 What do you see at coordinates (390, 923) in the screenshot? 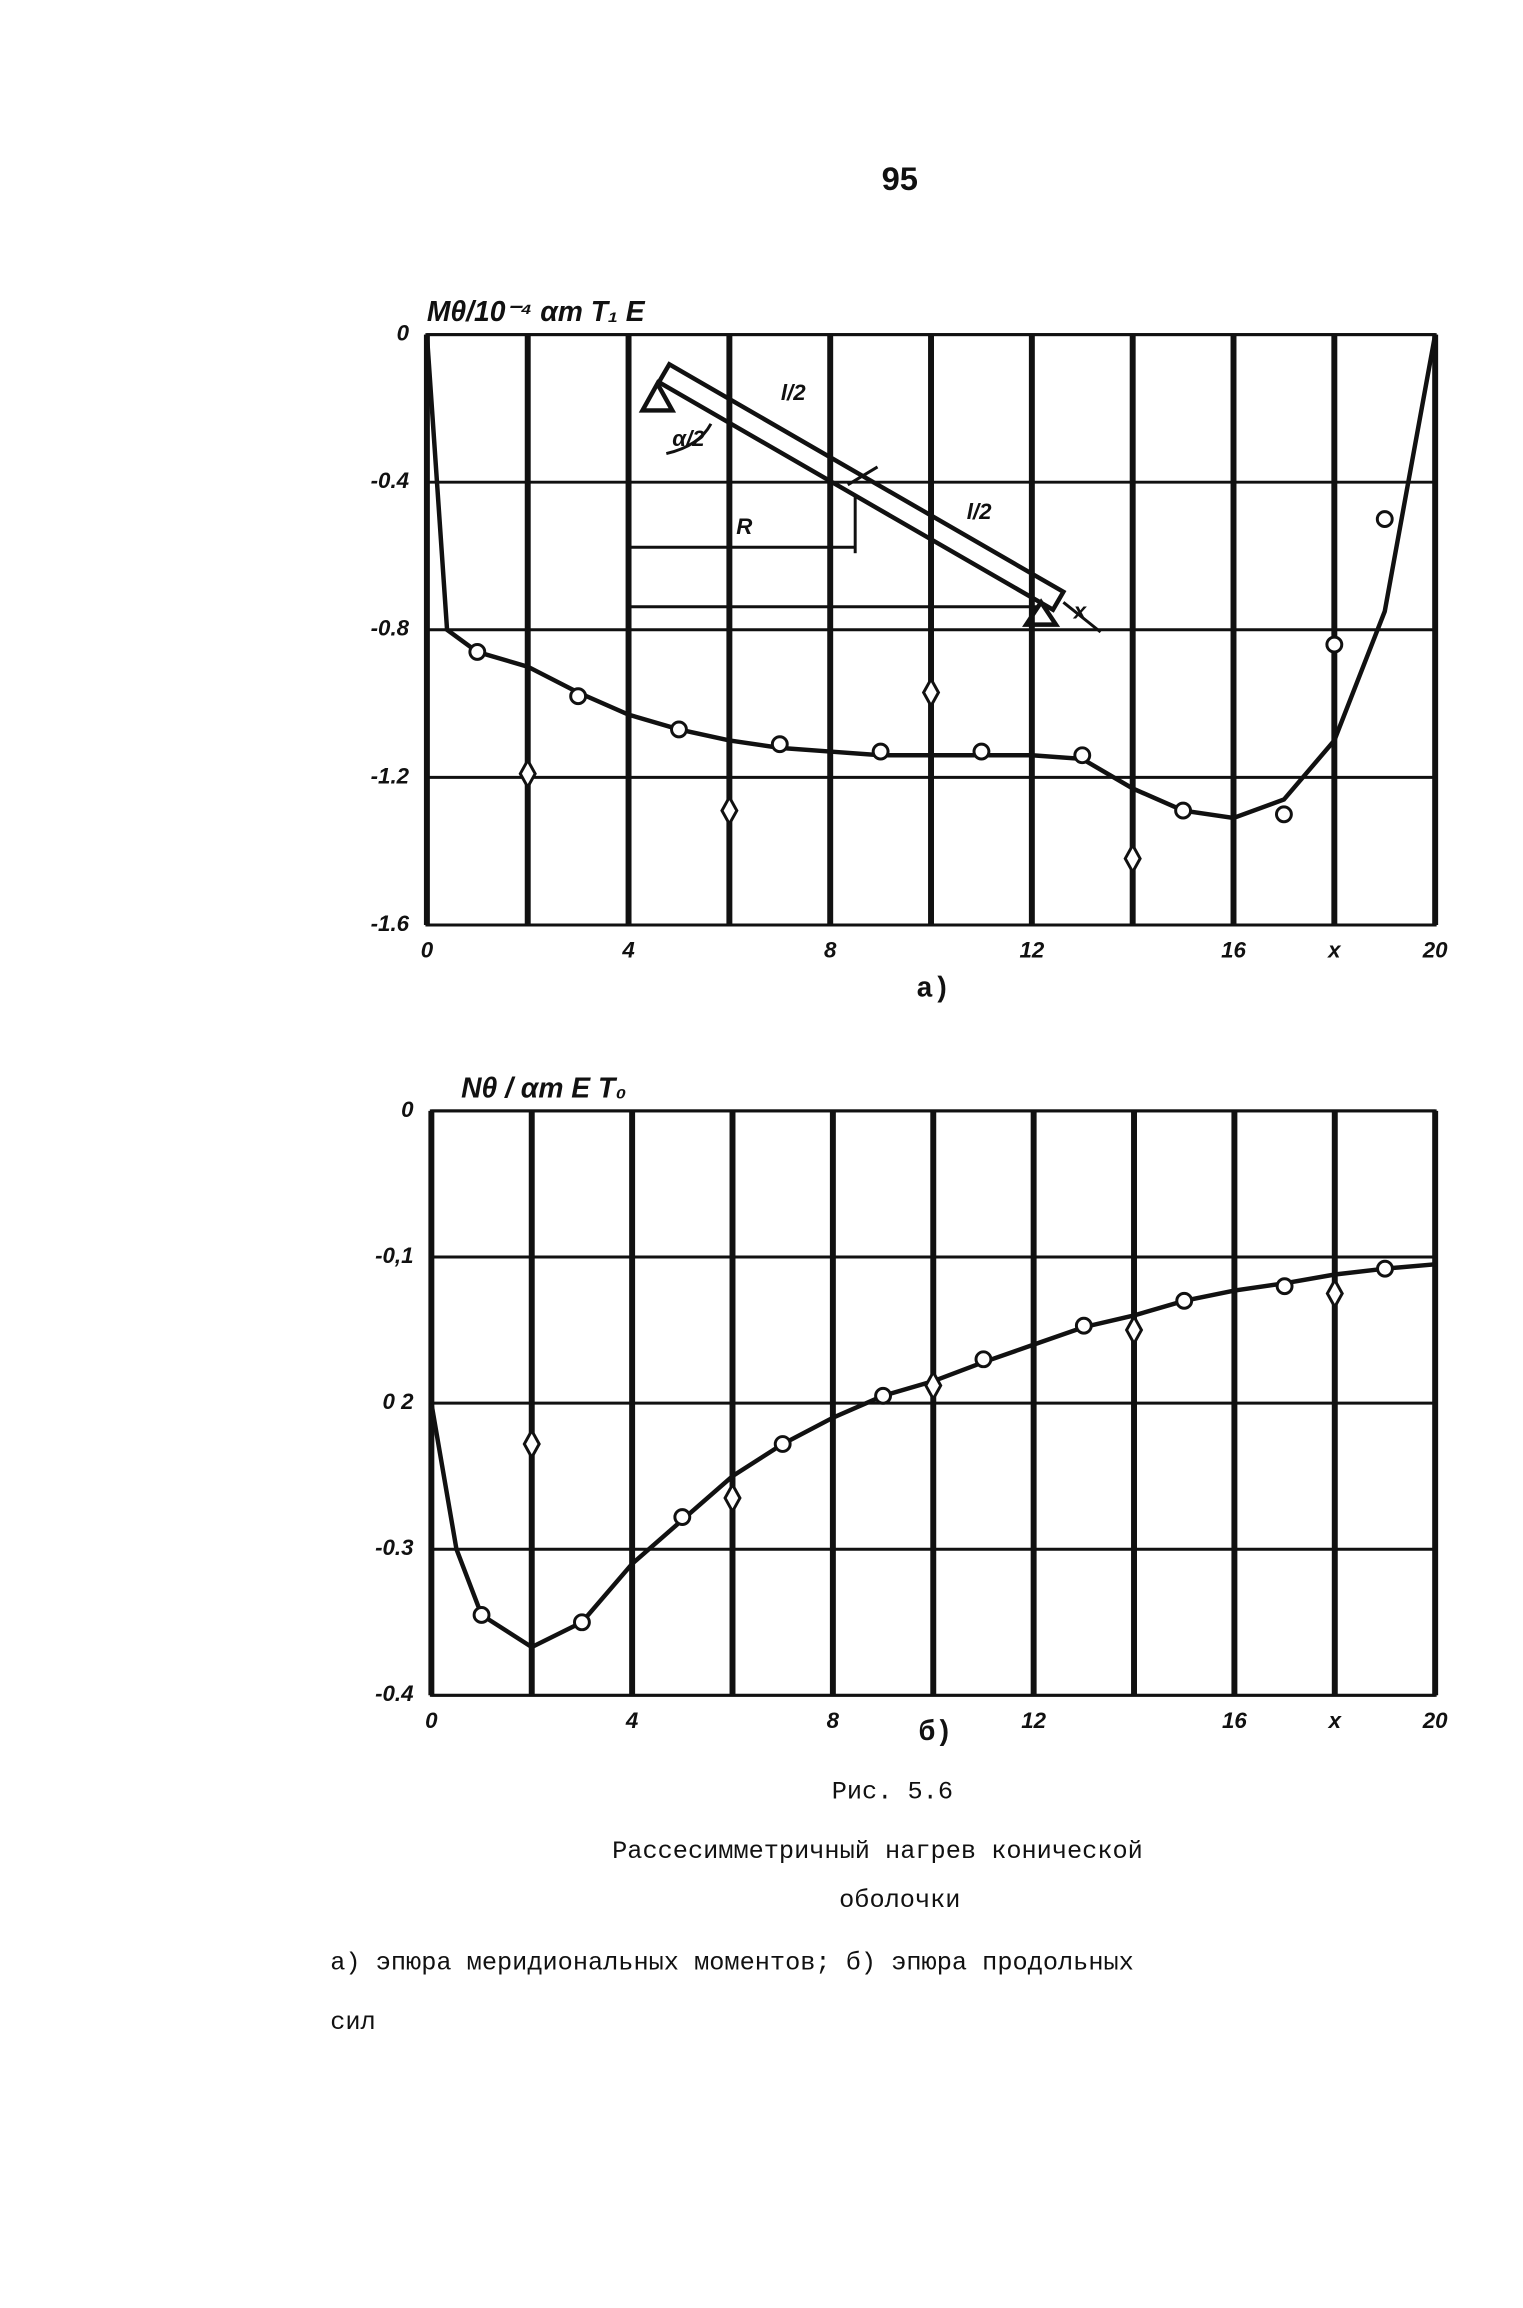
I see `y-tick-label: -1.6` at bounding box center [390, 923].